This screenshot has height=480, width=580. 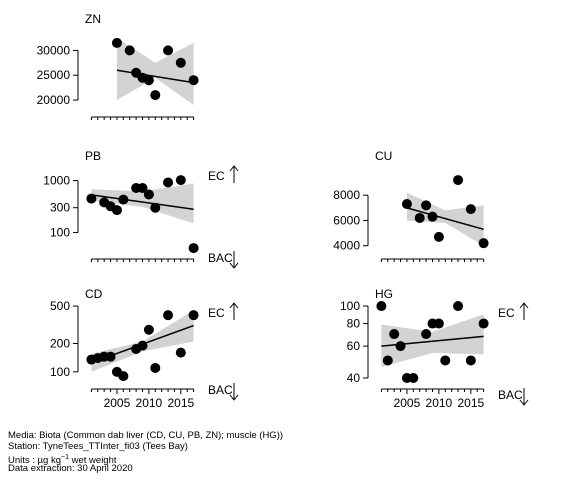 What do you see at coordinates (65, 457) in the screenshot?
I see `units-exponent: −1` at bounding box center [65, 457].